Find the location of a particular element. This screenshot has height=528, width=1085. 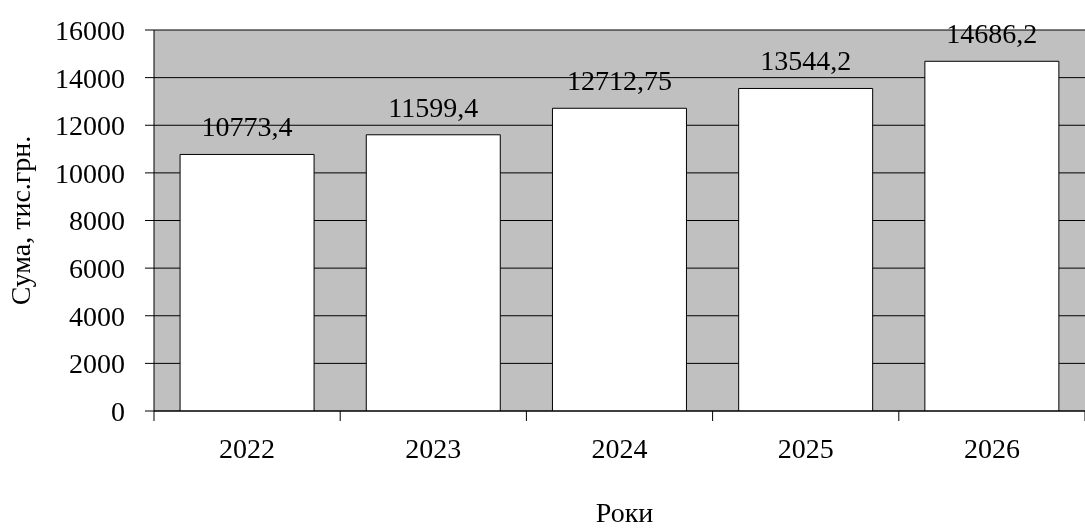

y-tick-label: 8000 is located at coordinates (97, 221).